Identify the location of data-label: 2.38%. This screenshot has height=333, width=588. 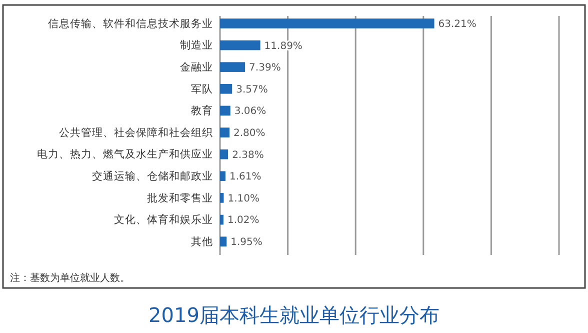
(248, 155).